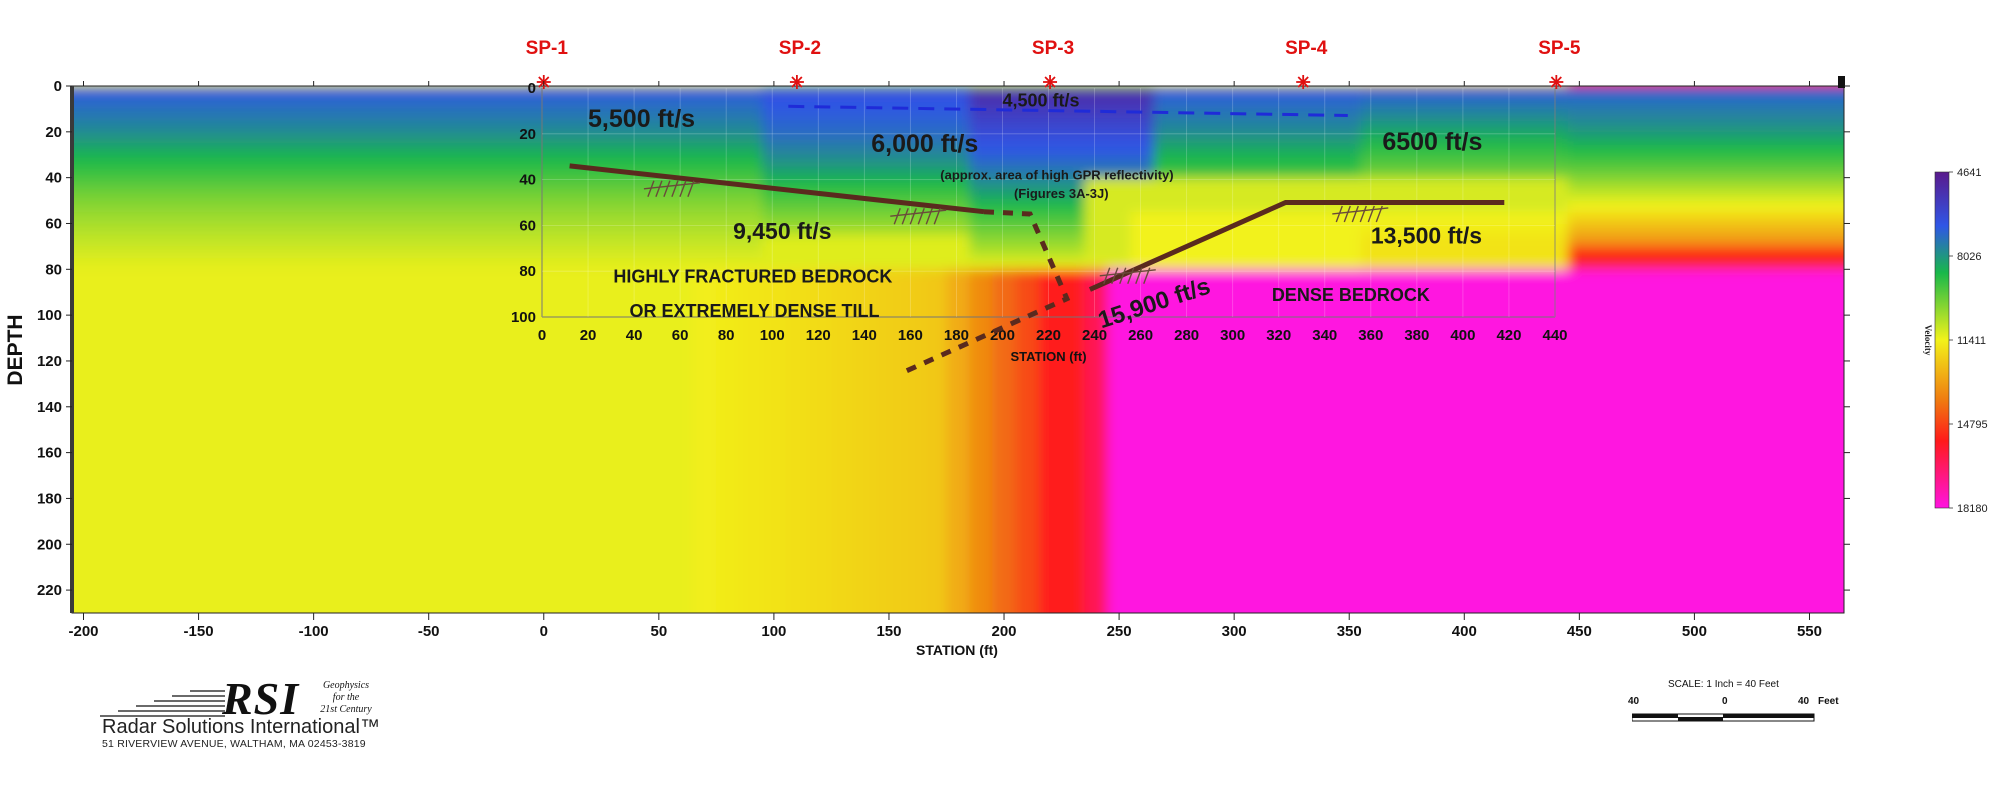 The image size is (2000, 787). Describe the element at coordinates (241, 727) in the screenshot. I see `company-name: Radar Solutions International™` at that location.